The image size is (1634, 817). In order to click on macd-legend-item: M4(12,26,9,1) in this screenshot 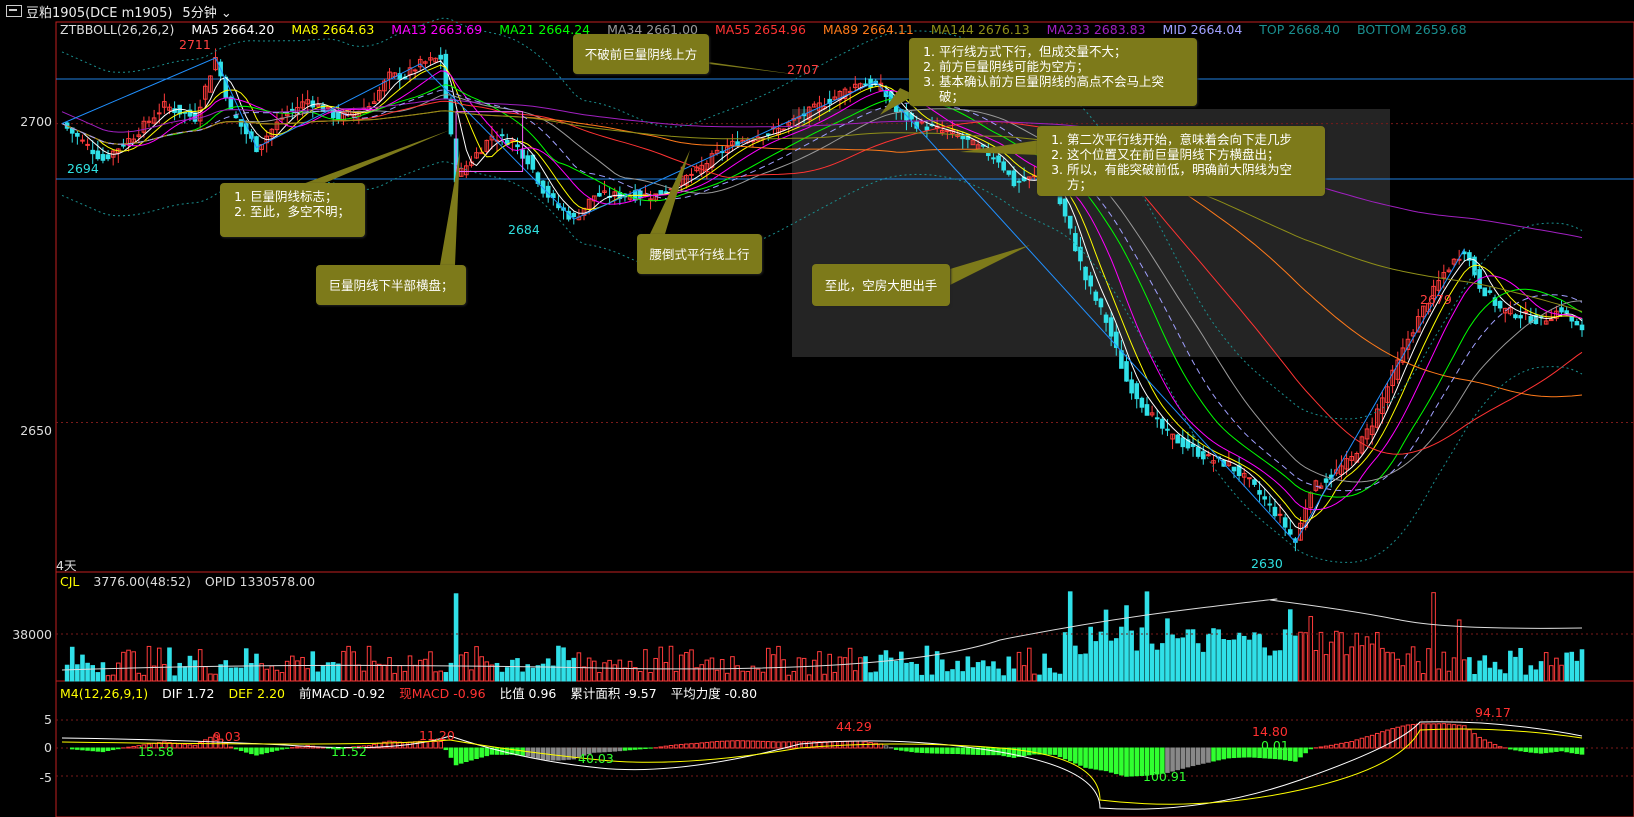, I will do `click(104, 693)`.